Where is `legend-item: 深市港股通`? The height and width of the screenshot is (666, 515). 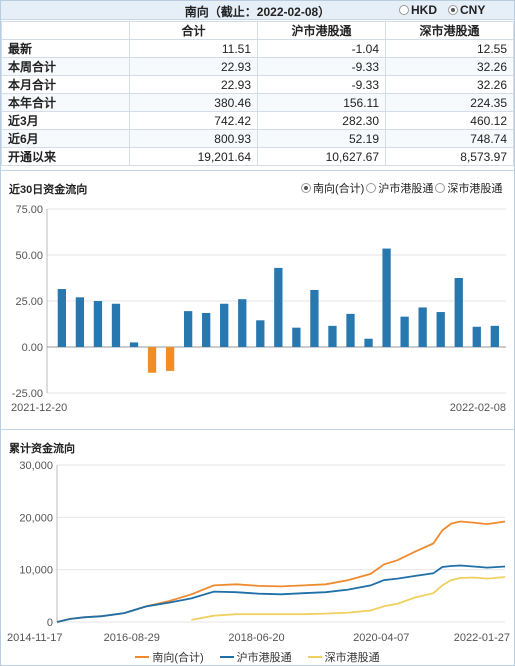 legend-item: 深市港股通 is located at coordinates (343, 657).